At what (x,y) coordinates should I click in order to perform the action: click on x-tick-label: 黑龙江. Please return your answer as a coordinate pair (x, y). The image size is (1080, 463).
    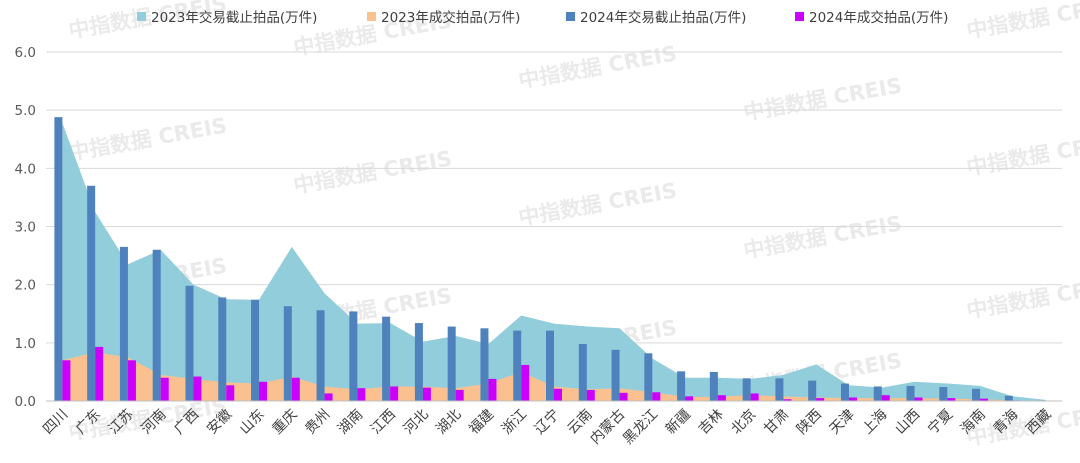
    Looking at the image, I should click on (640, 427).